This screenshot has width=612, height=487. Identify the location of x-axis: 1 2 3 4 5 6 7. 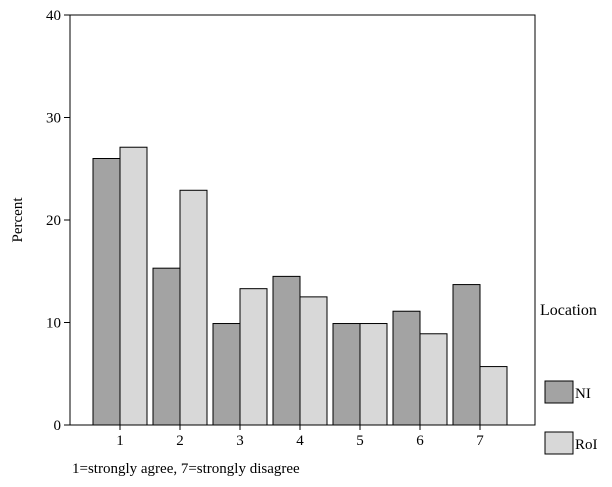
(300, 437).